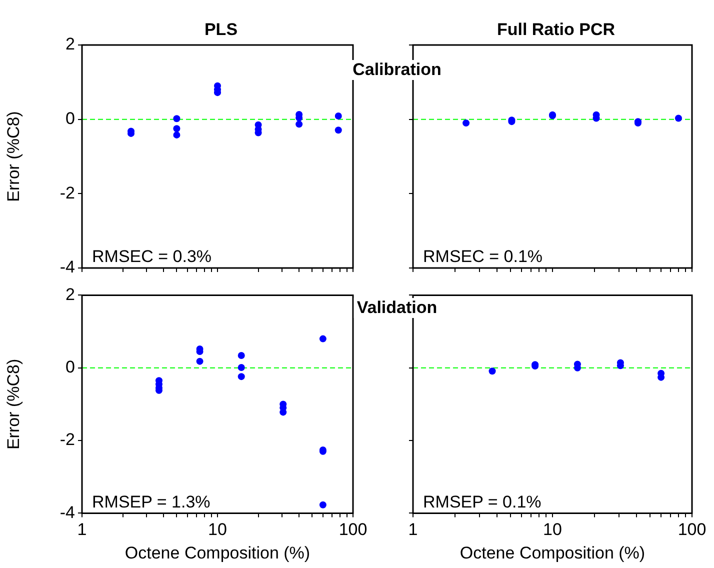 The height and width of the screenshot is (568, 714). Describe the element at coordinates (556, 30) in the screenshot. I see `chart-title: Full Ratio PCR` at that location.